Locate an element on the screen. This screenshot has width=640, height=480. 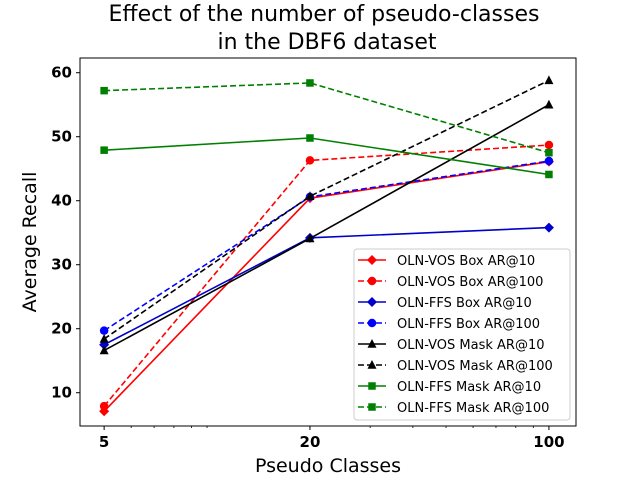
series-oln-ffs-mask-ar100 is located at coordinates (326, 118).